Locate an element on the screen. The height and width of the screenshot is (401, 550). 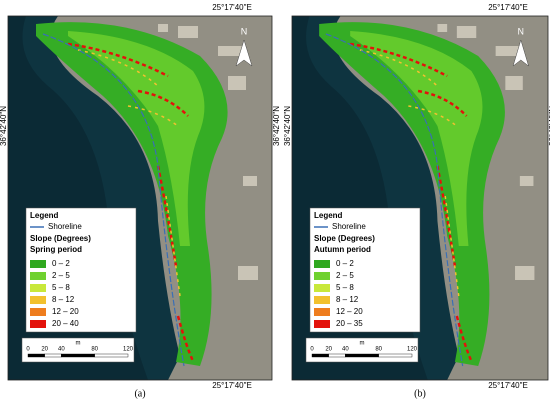
caption: (b) is located at coordinates (420, 393).